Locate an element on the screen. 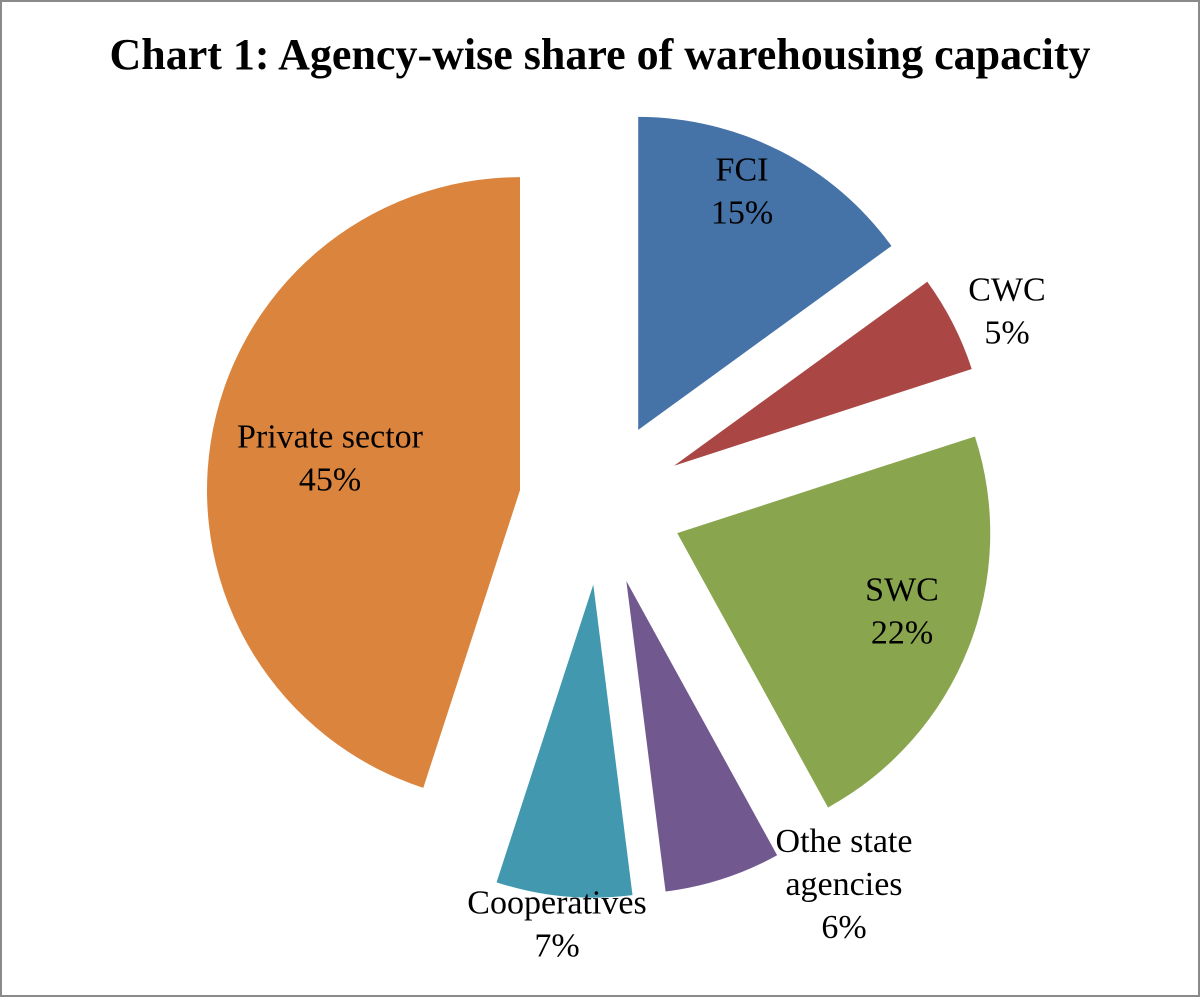 The height and width of the screenshot is (997, 1200). data-label-line: Othe state is located at coordinates (844, 841).